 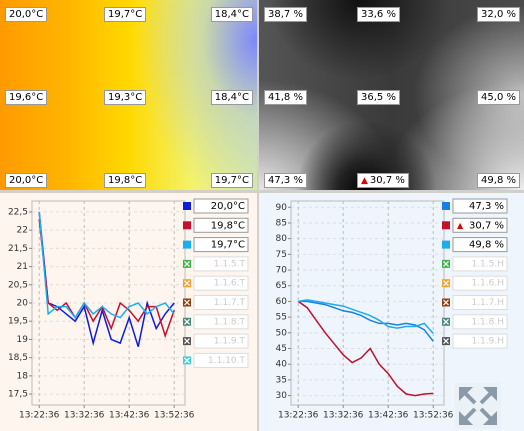 I want to click on x-tick-label: 13:22:36, so click(x=39, y=416).